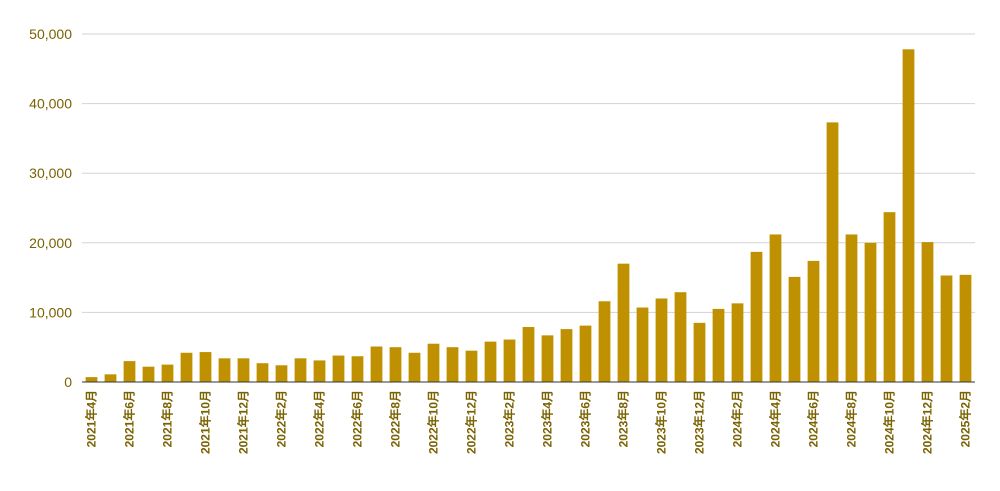  What do you see at coordinates (68, 382) in the screenshot?
I see `y-tick-label: 0` at bounding box center [68, 382].